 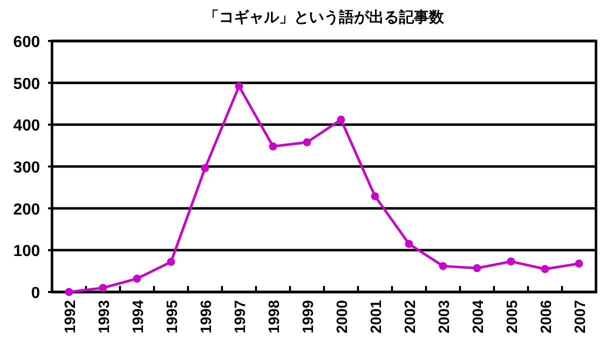 I want to click on x-tick-label: 1997, so click(x=240, y=317).